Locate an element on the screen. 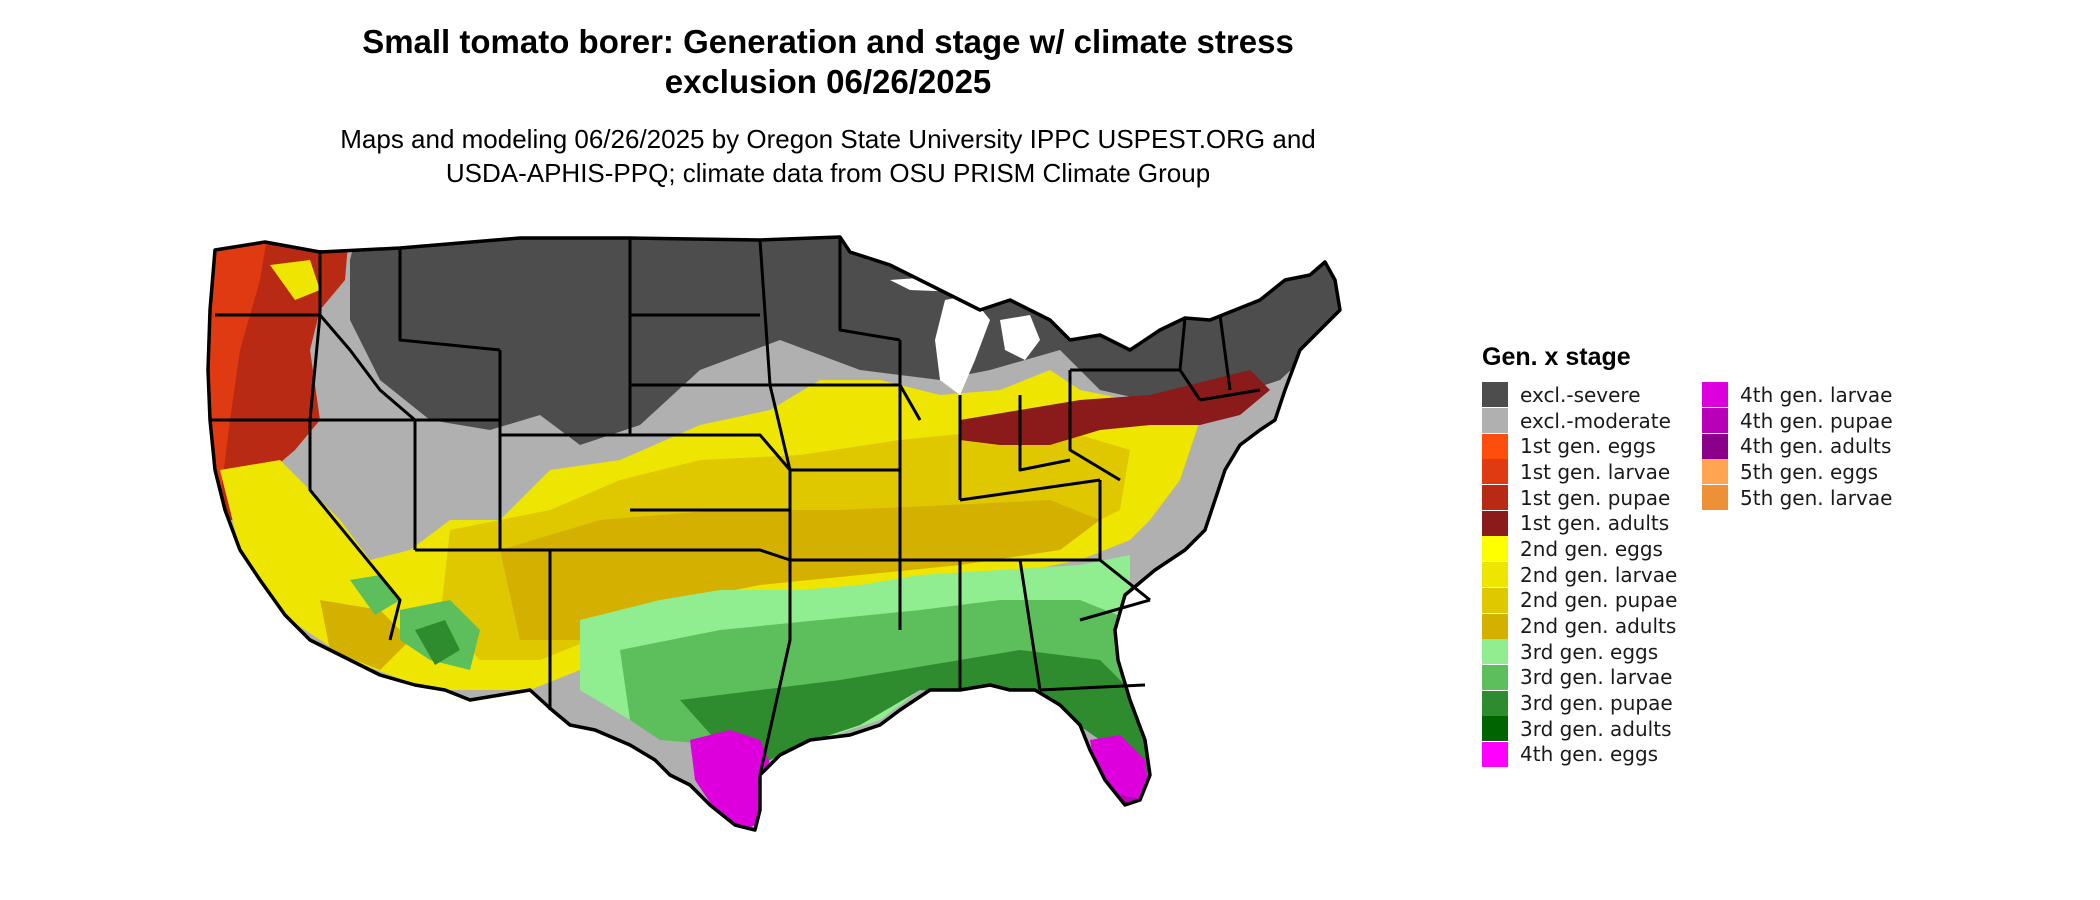 Image resolution: width=2100 pixels, height=900 pixels. legend-label: 1st gen. adults is located at coordinates (1595, 523).